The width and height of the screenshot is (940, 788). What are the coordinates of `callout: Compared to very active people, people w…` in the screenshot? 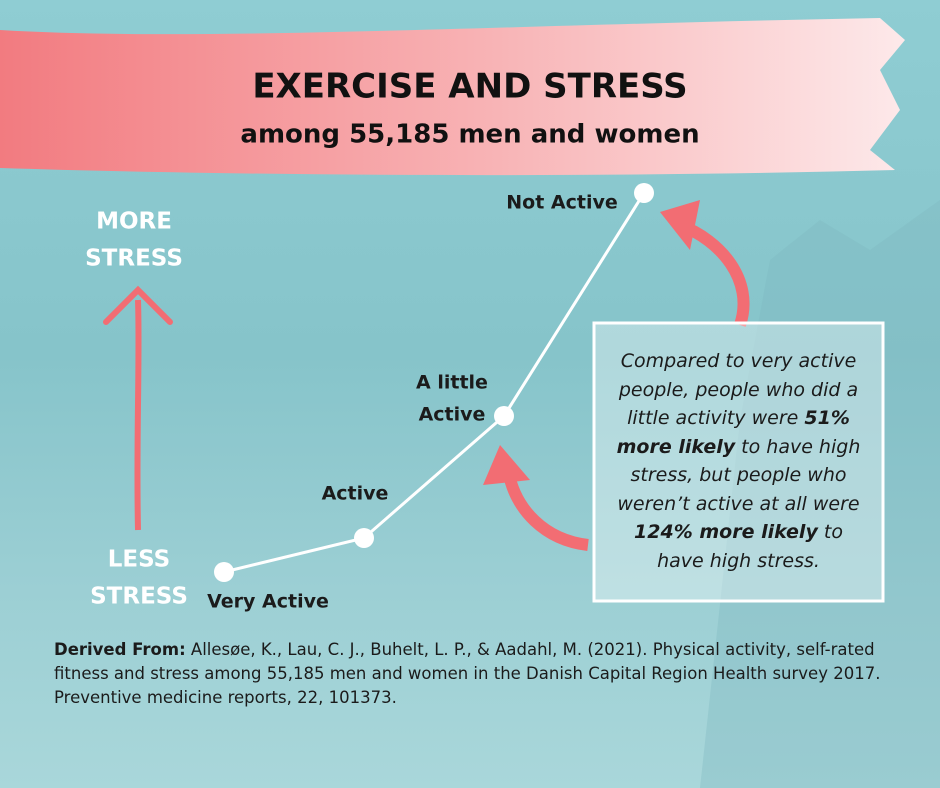 It's located at (738, 462).